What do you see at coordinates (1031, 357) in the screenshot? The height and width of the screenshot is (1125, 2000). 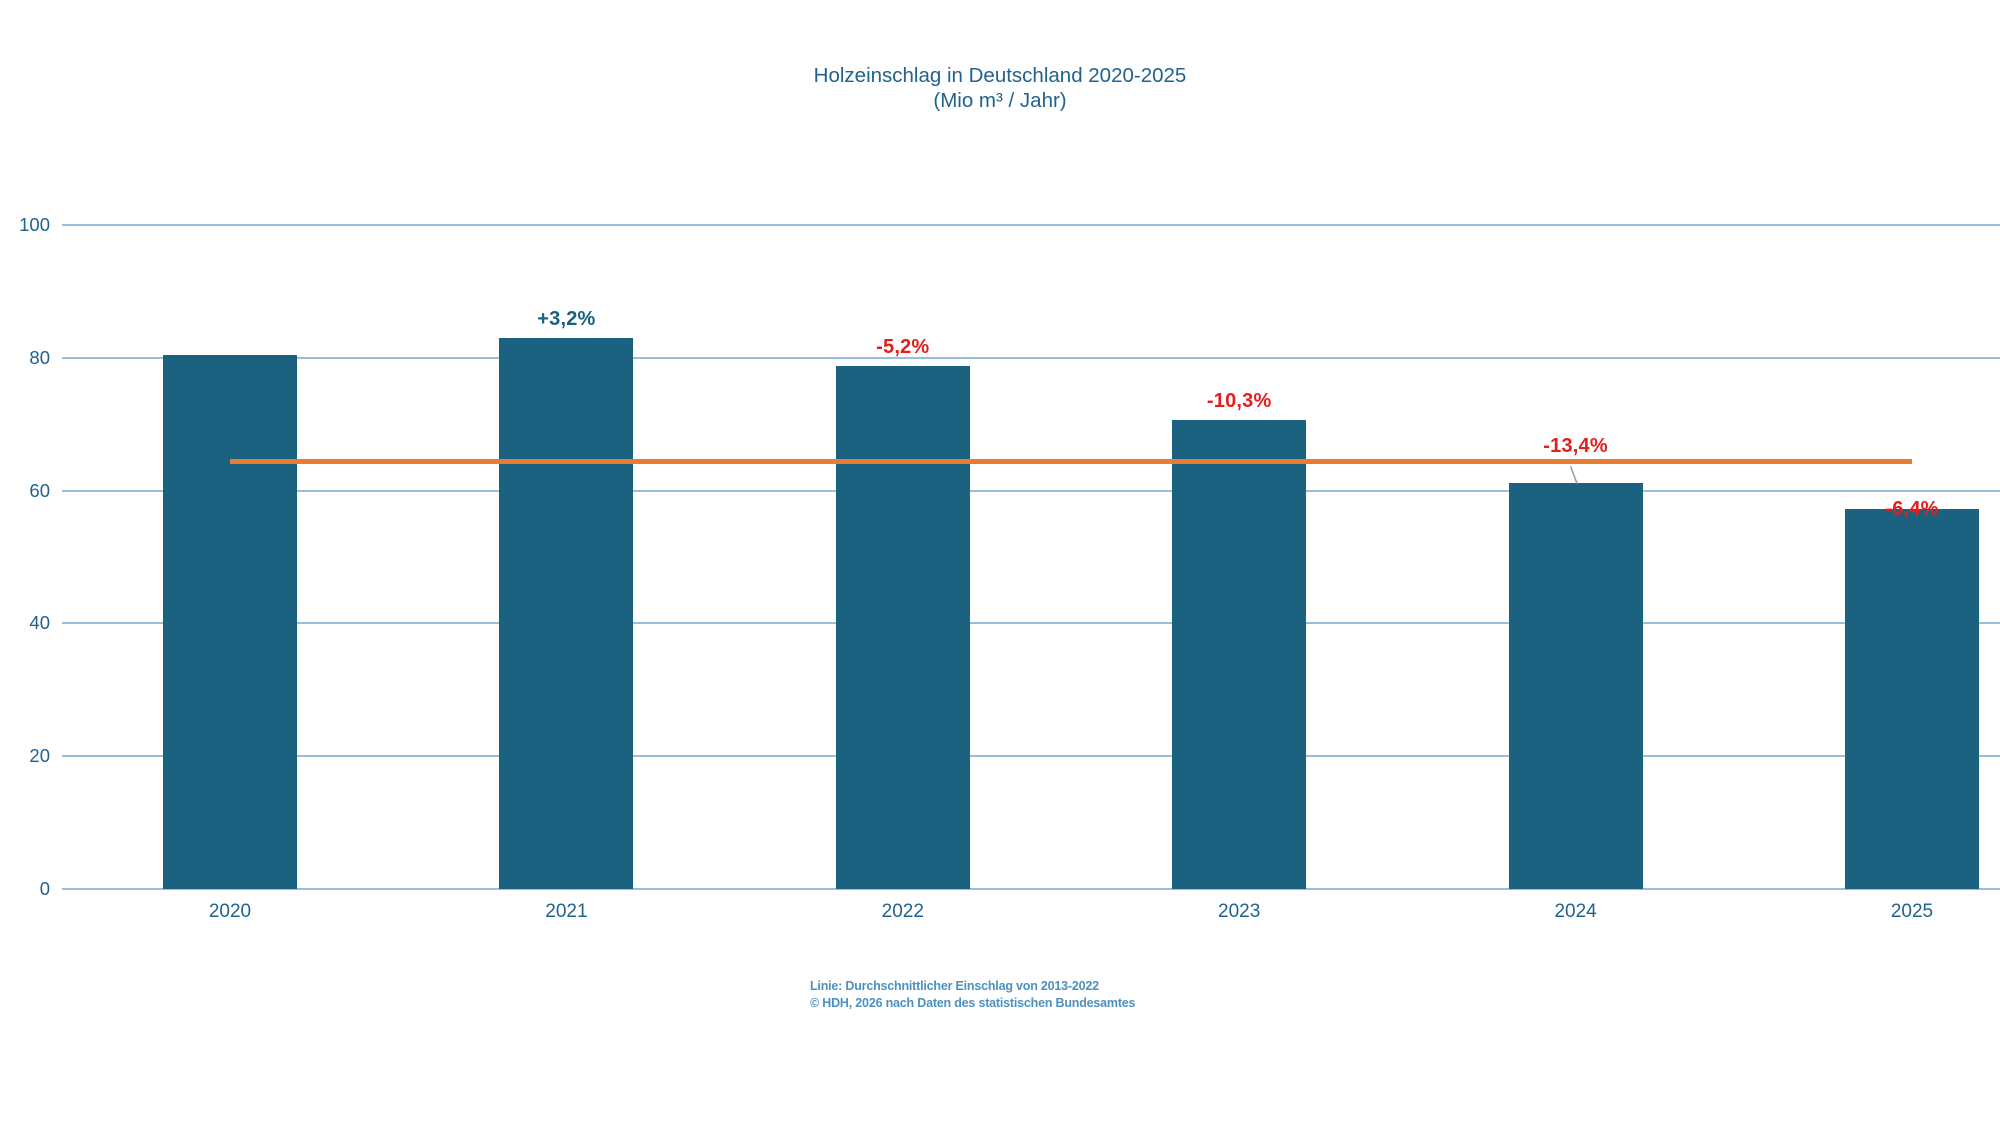 I see `gridline-y80` at bounding box center [1031, 357].